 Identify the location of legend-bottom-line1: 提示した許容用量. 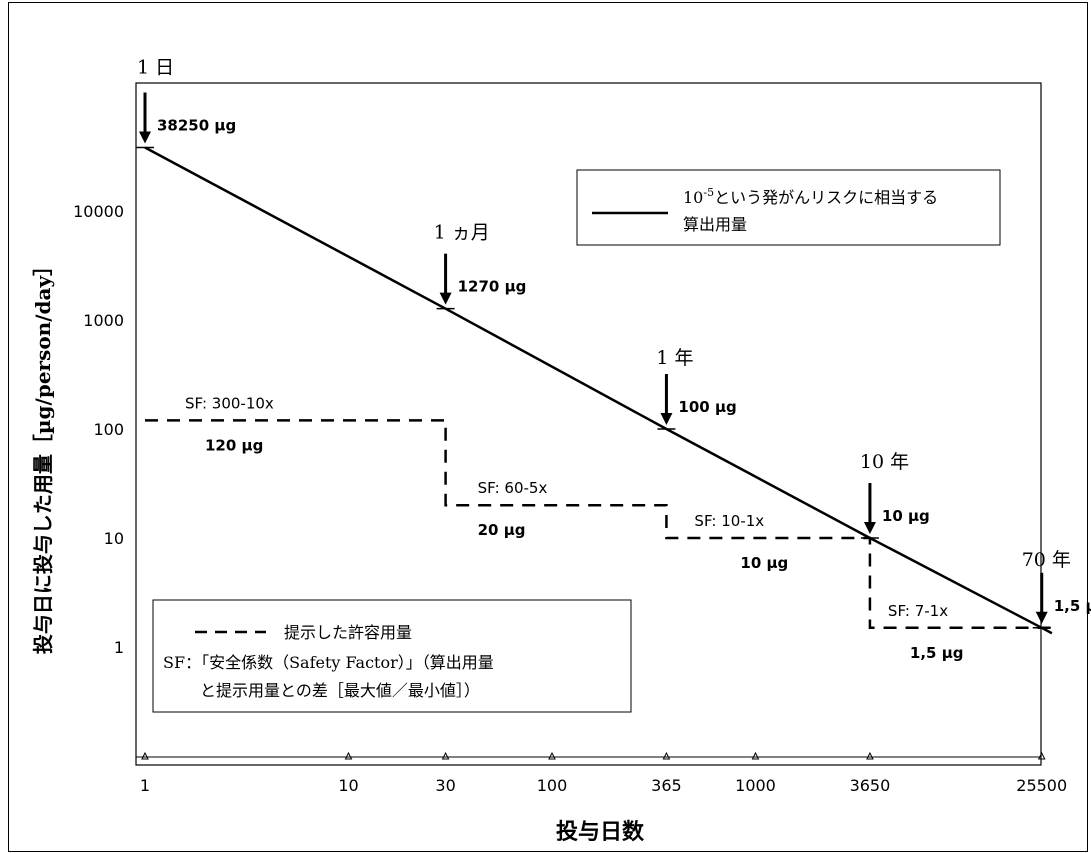
(348, 632).